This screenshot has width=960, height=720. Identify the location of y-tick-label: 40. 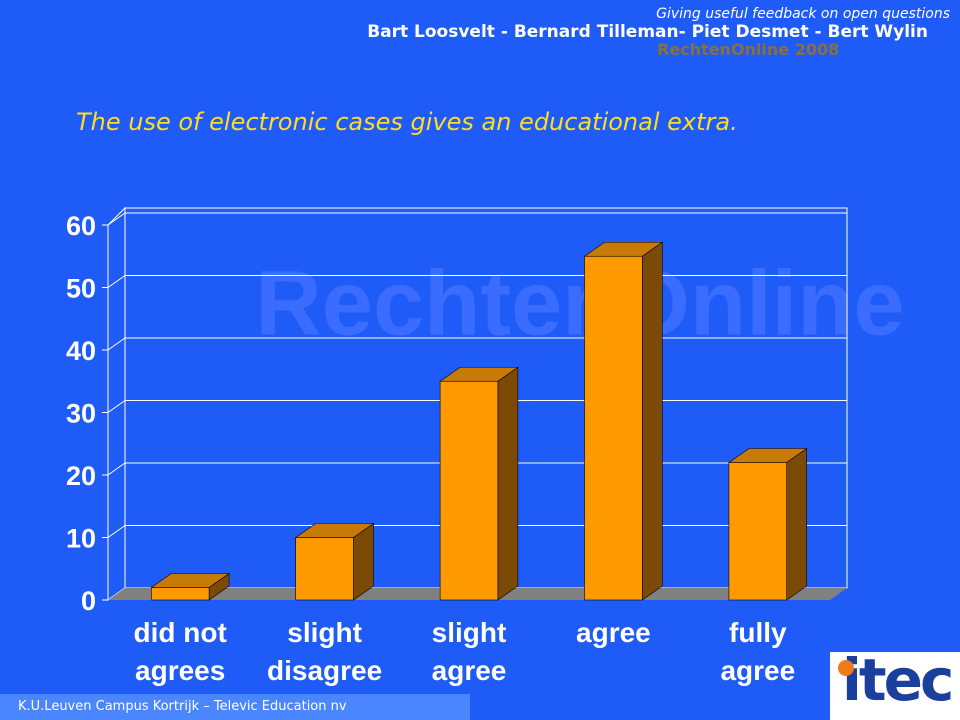
(81, 351).